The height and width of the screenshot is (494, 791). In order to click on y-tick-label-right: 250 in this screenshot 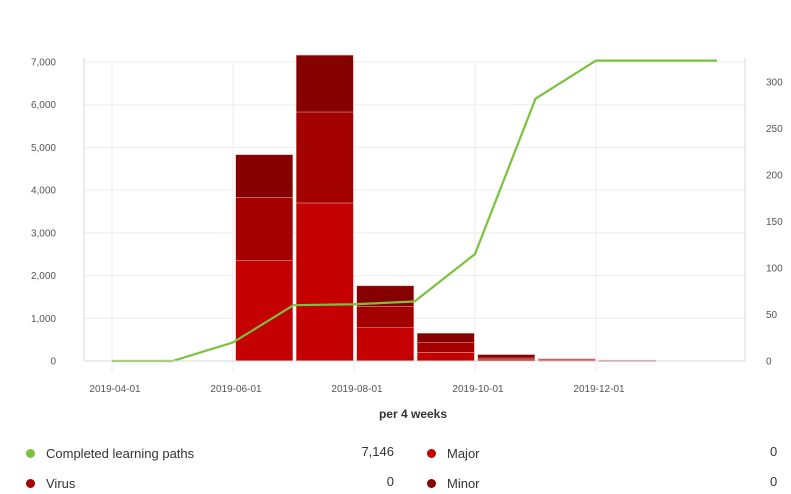, I will do `click(774, 129)`.